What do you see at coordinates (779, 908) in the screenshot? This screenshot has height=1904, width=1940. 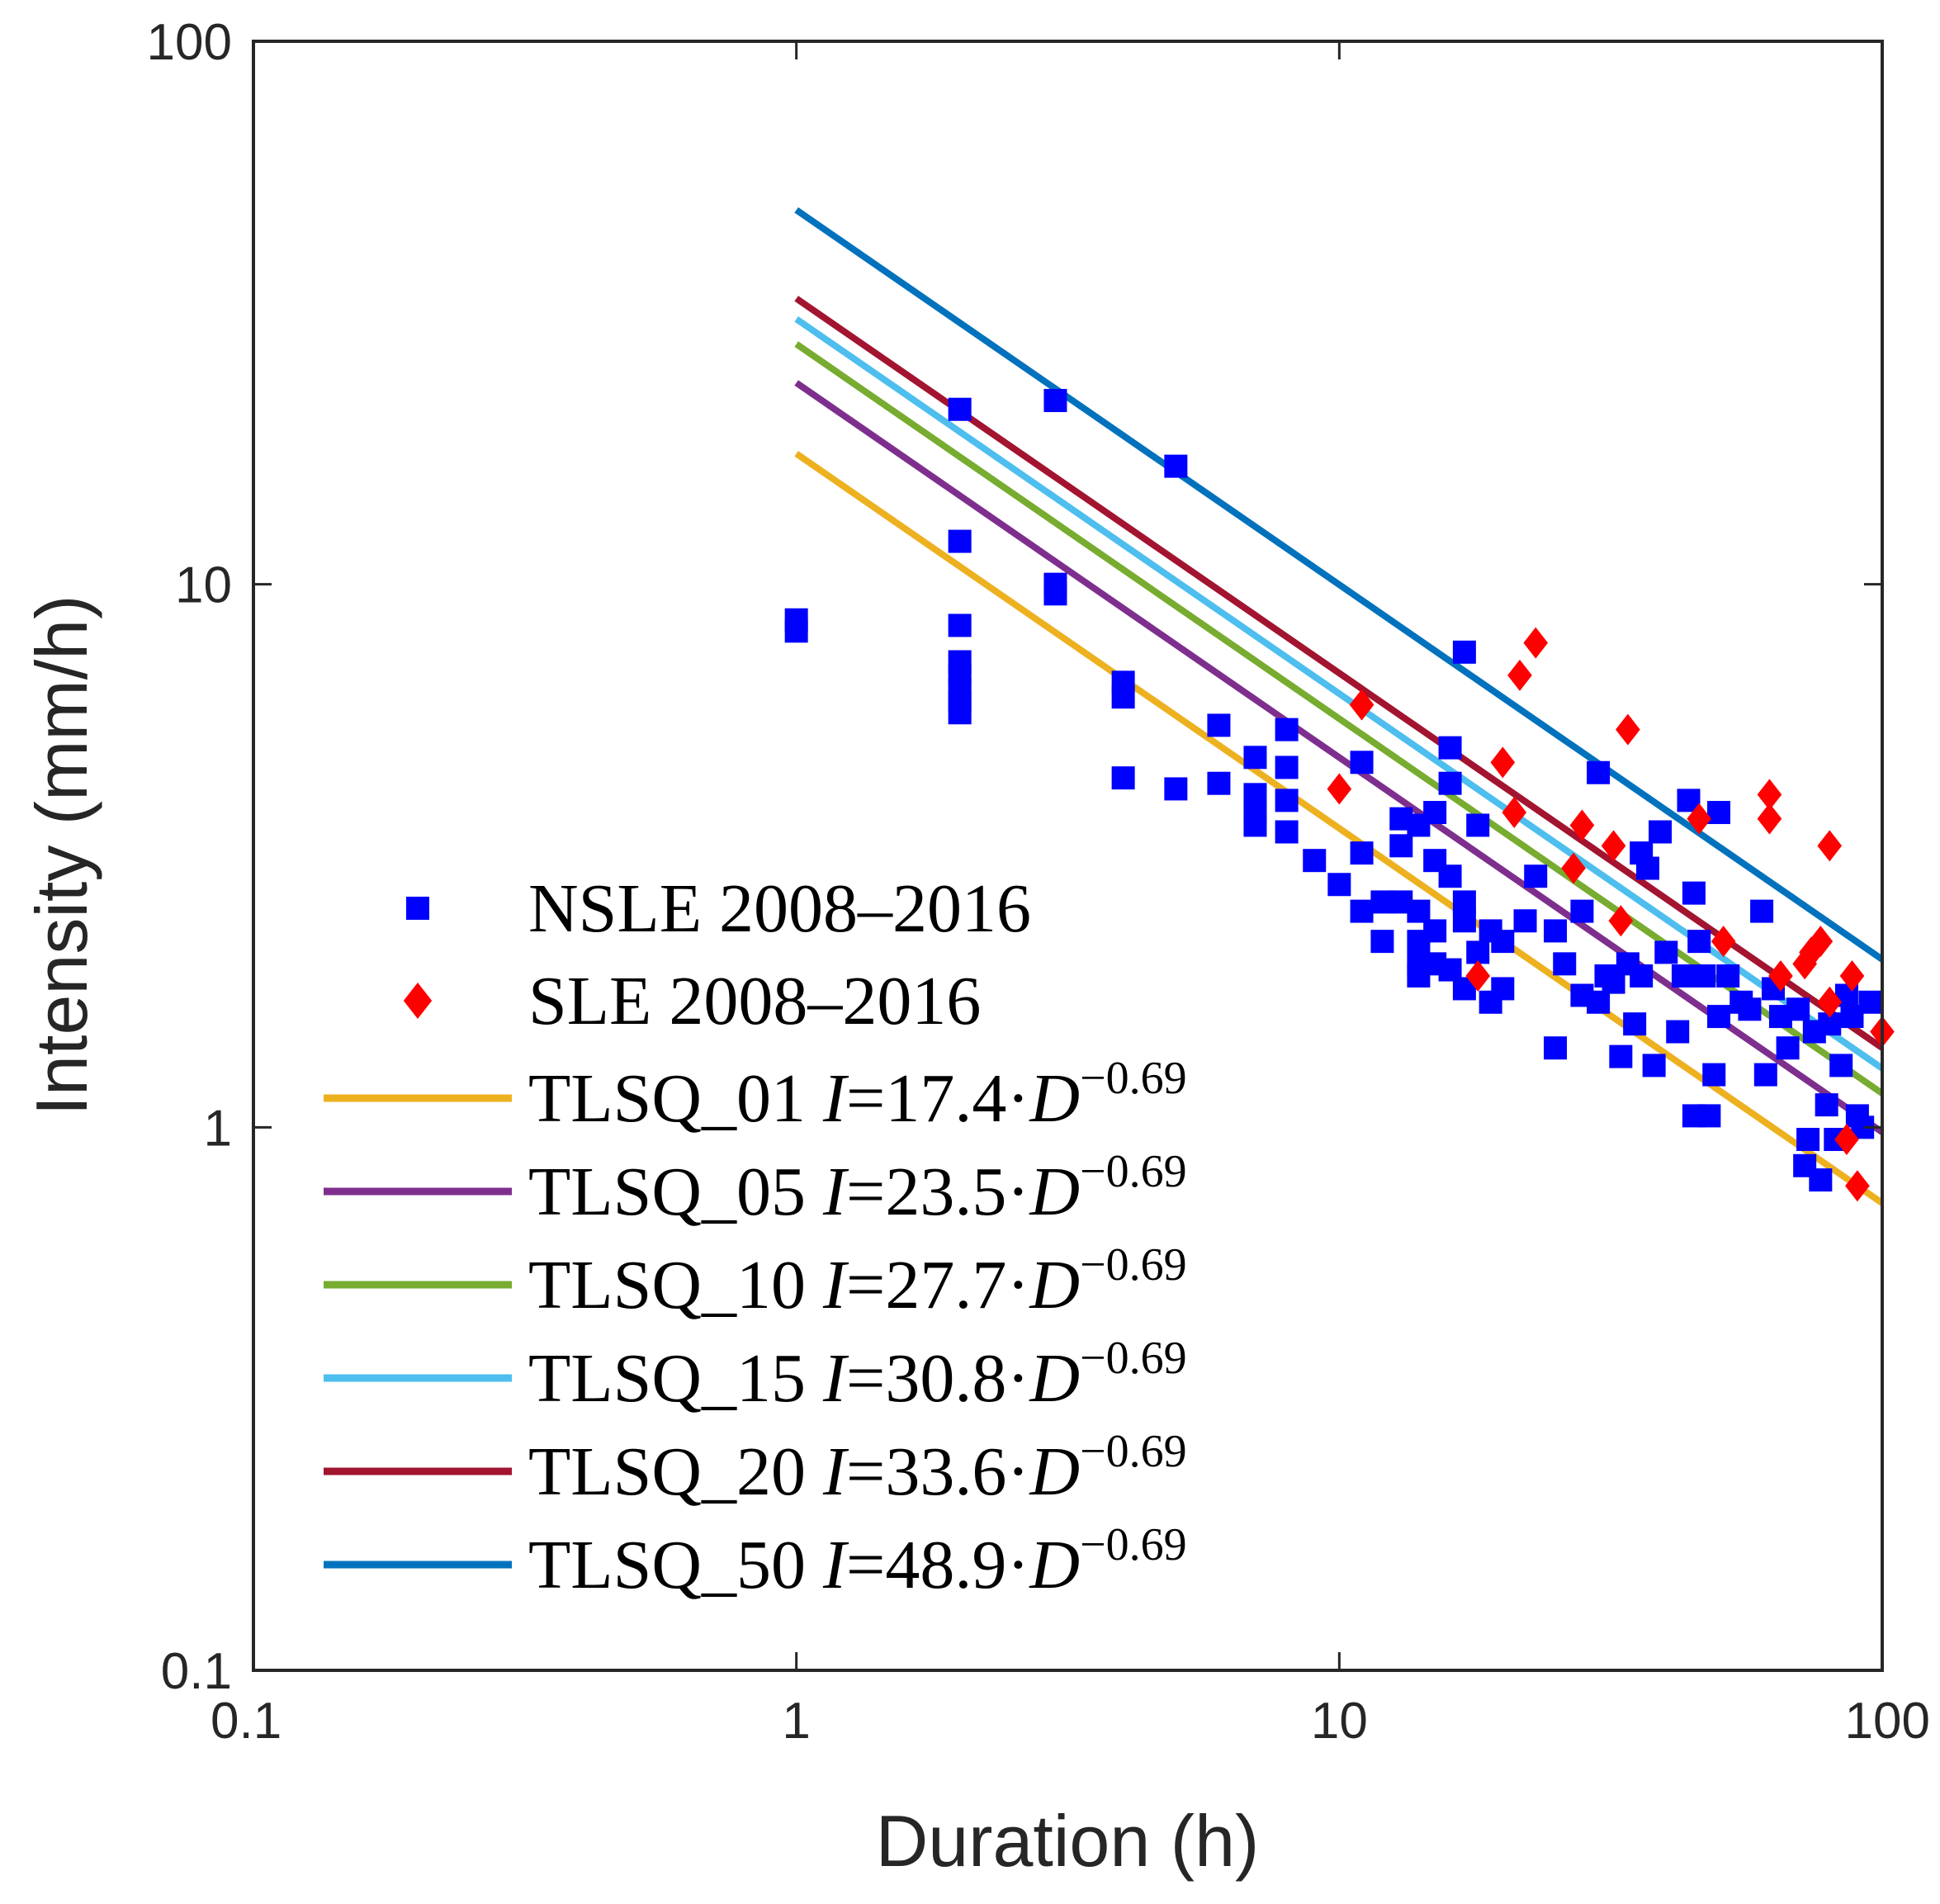 I see `legend-label: NSLE 2008–2016` at bounding box center [779, 908].